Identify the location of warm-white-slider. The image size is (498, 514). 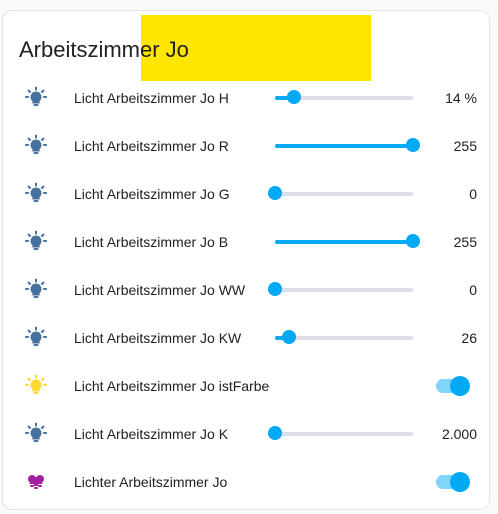
(340, 289).